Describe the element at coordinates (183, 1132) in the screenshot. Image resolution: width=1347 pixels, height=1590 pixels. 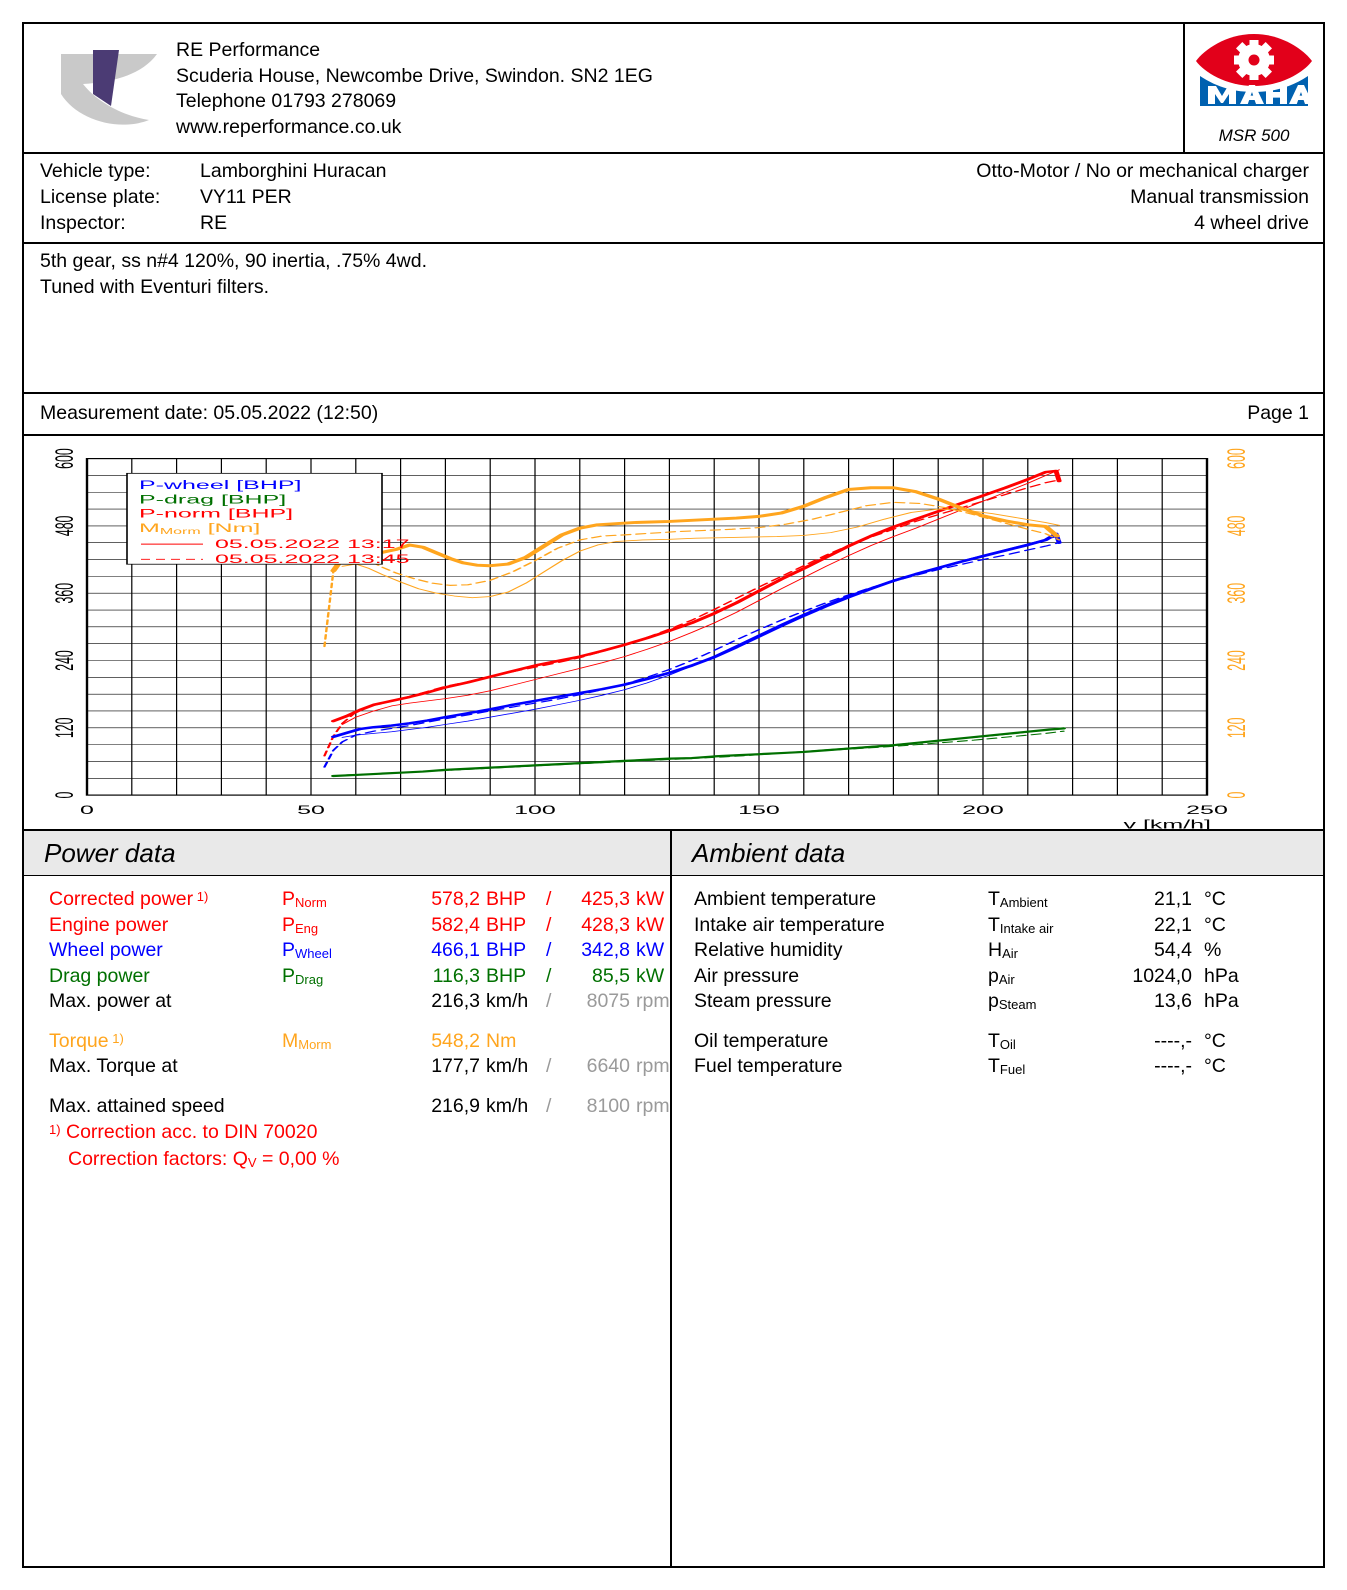
I see `footnote-din: 1) Correction acc. to DIN 70020` at that location.